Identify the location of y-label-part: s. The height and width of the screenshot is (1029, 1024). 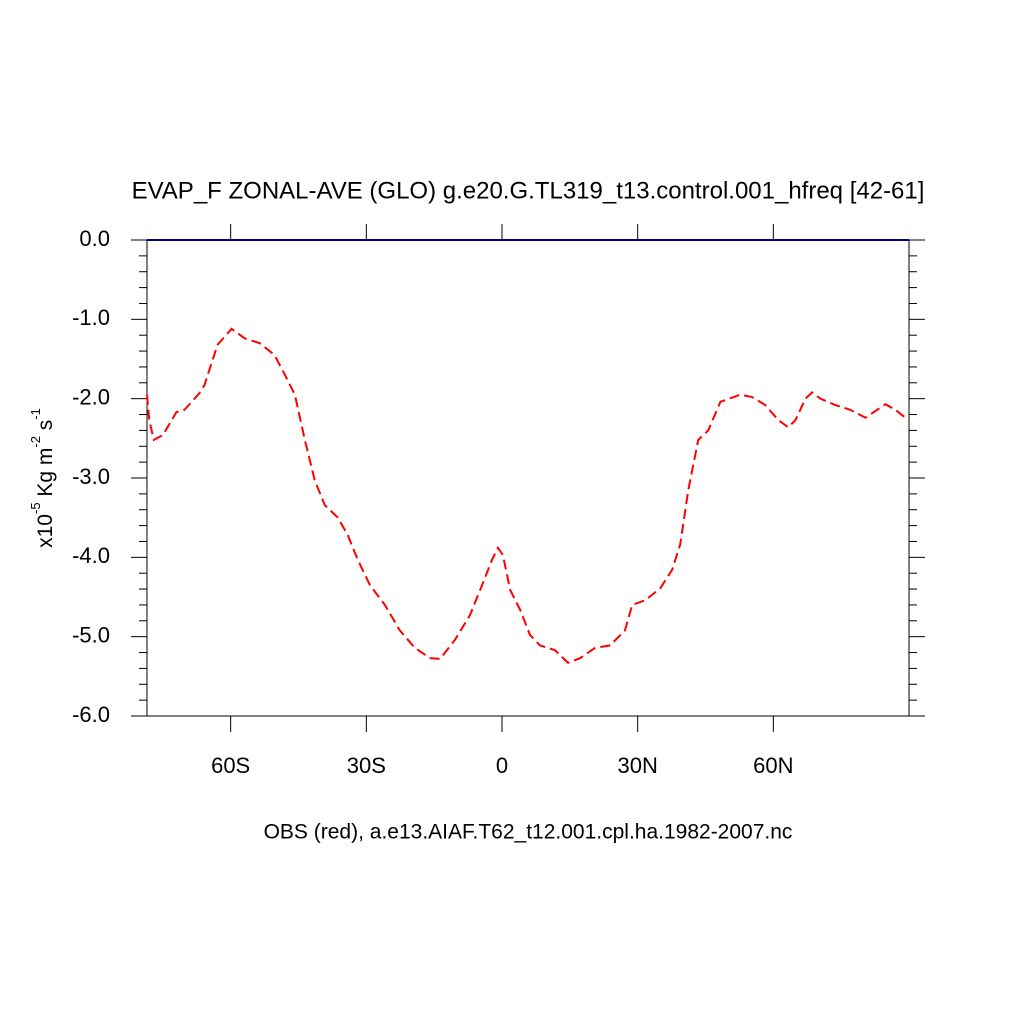
(45, 428).